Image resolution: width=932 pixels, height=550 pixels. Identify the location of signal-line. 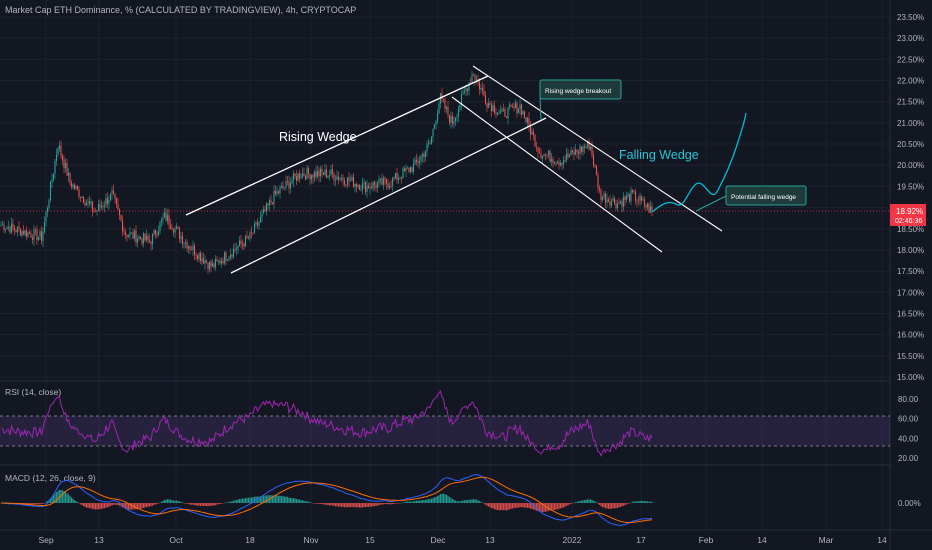
(327, 500).